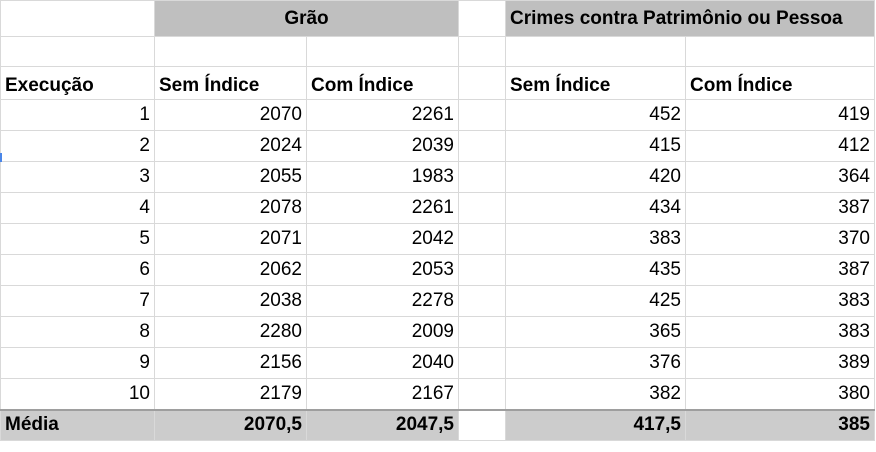 This screenshot has height=452, width=876. I want to click on cell-grao-sem-indice: 2071, so click(230, 239).